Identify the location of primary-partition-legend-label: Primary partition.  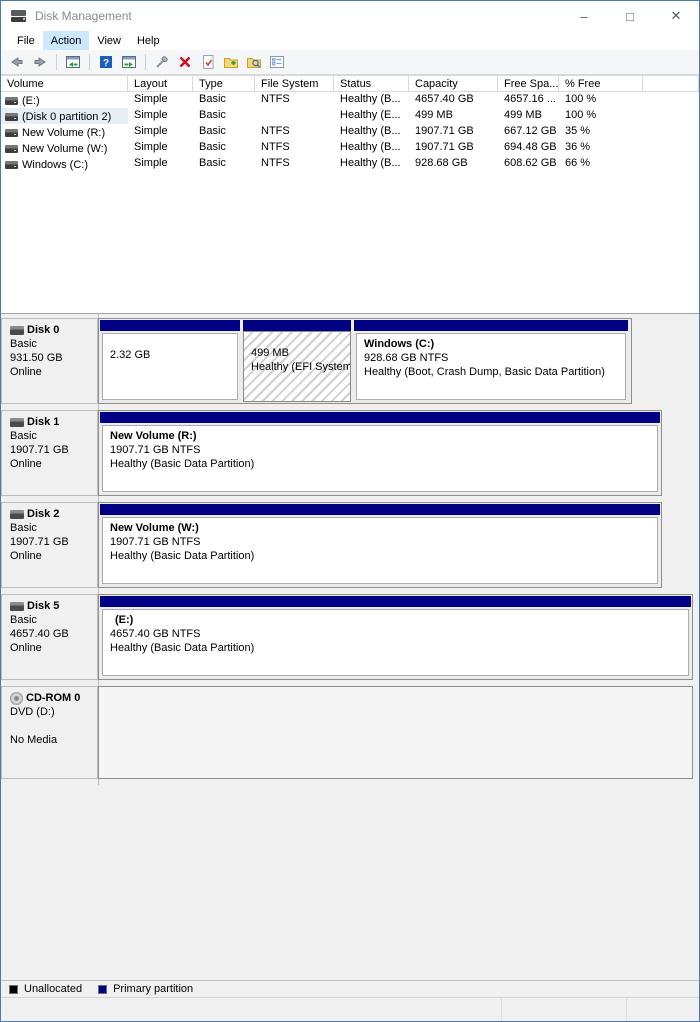
(153, 989).